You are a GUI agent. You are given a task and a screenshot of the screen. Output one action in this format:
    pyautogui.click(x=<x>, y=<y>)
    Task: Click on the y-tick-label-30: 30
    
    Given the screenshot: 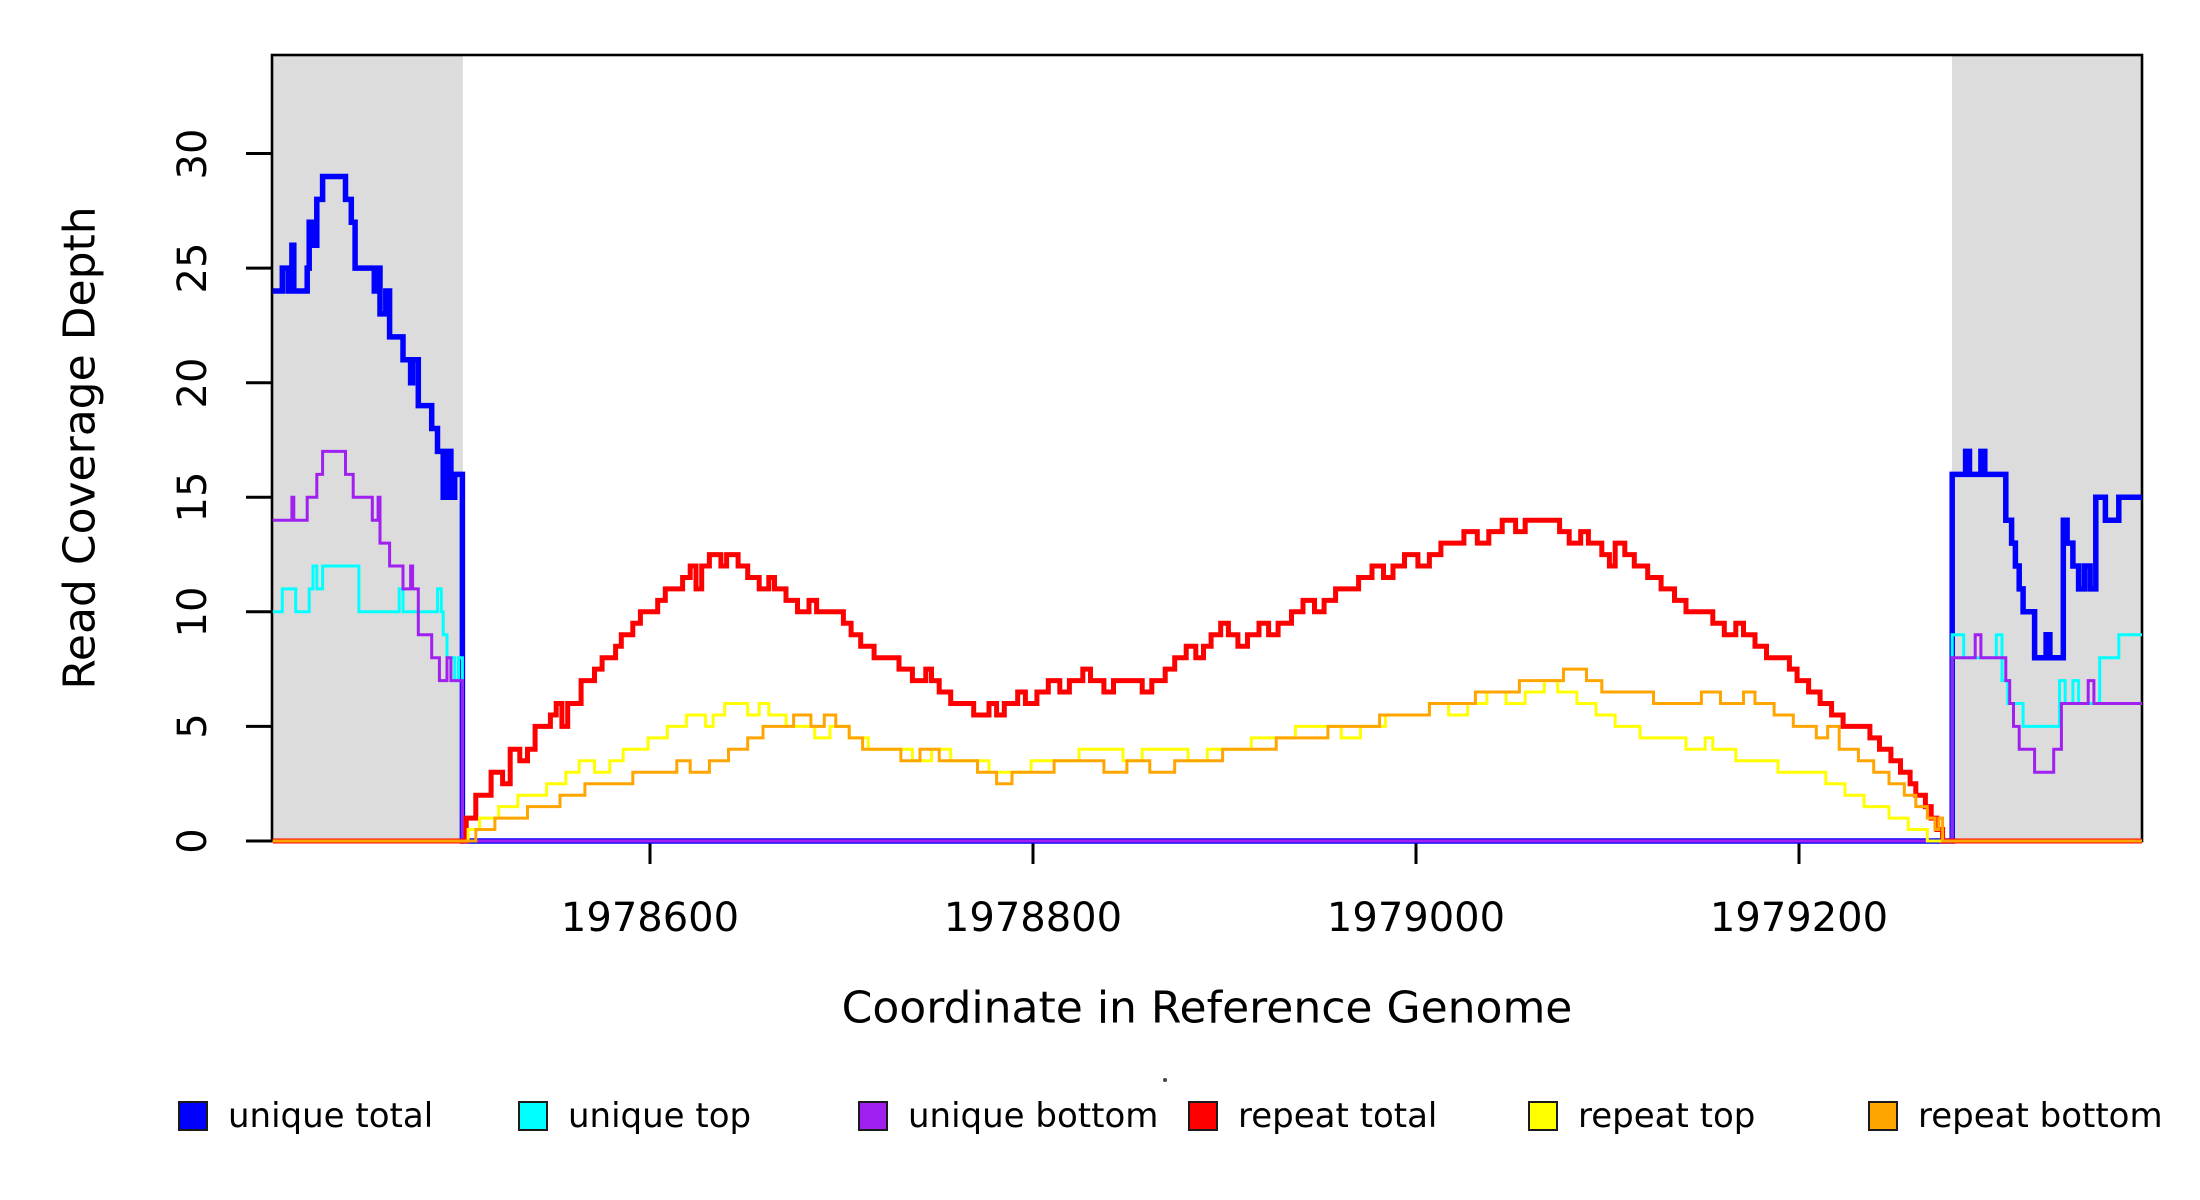 What is the action you would take?
    pyautogui.click(x=193, y=154)
    